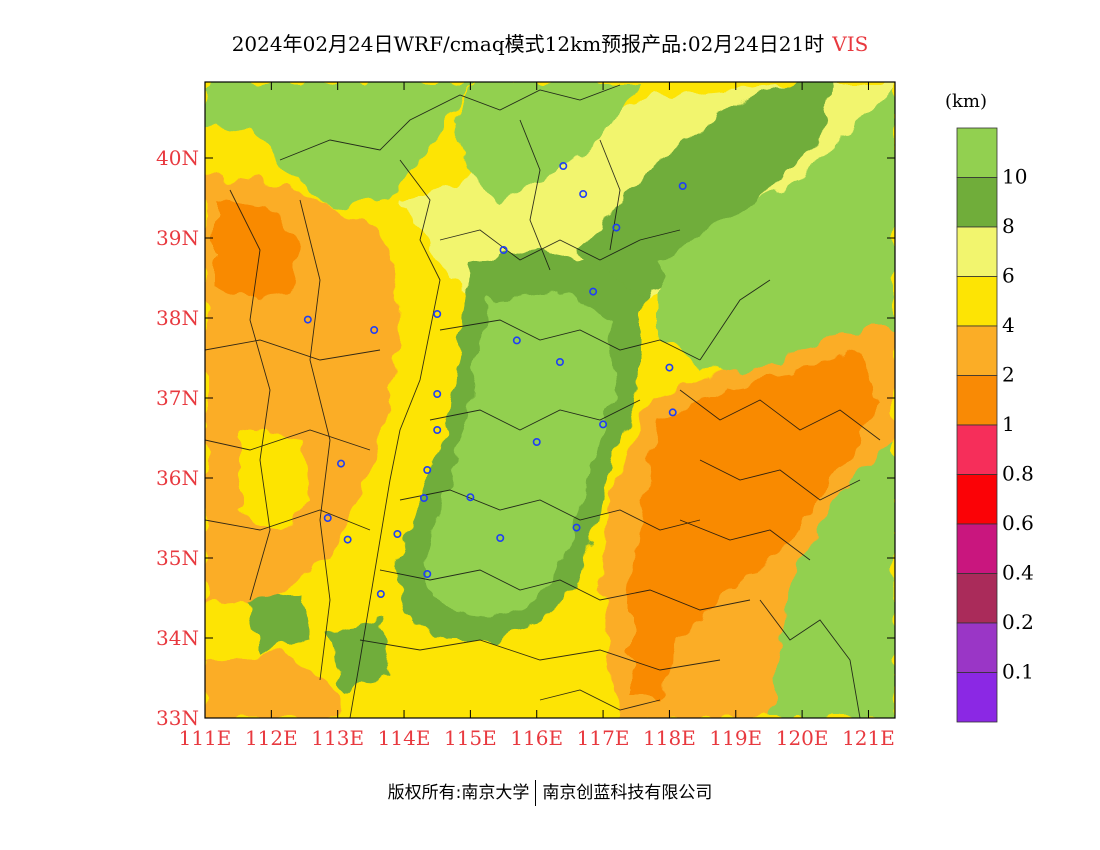 The image size is (1100, 850). I want to click on colorbar-label: 0.1, so click(1018, 672).